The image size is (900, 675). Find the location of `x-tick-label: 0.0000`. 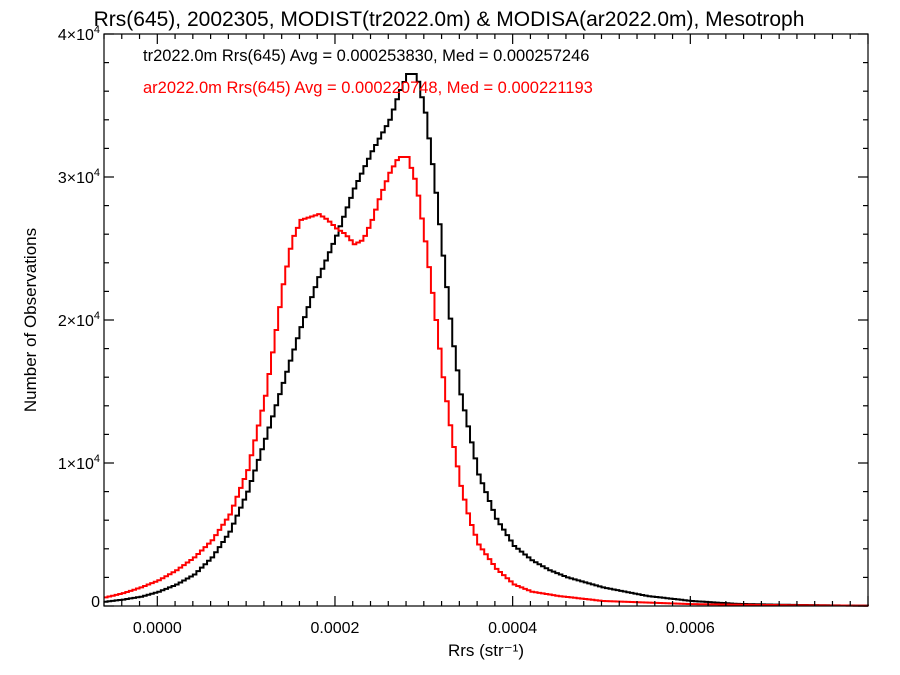

x-tick-label: 0.0000 is located at coordinates (157, 628).